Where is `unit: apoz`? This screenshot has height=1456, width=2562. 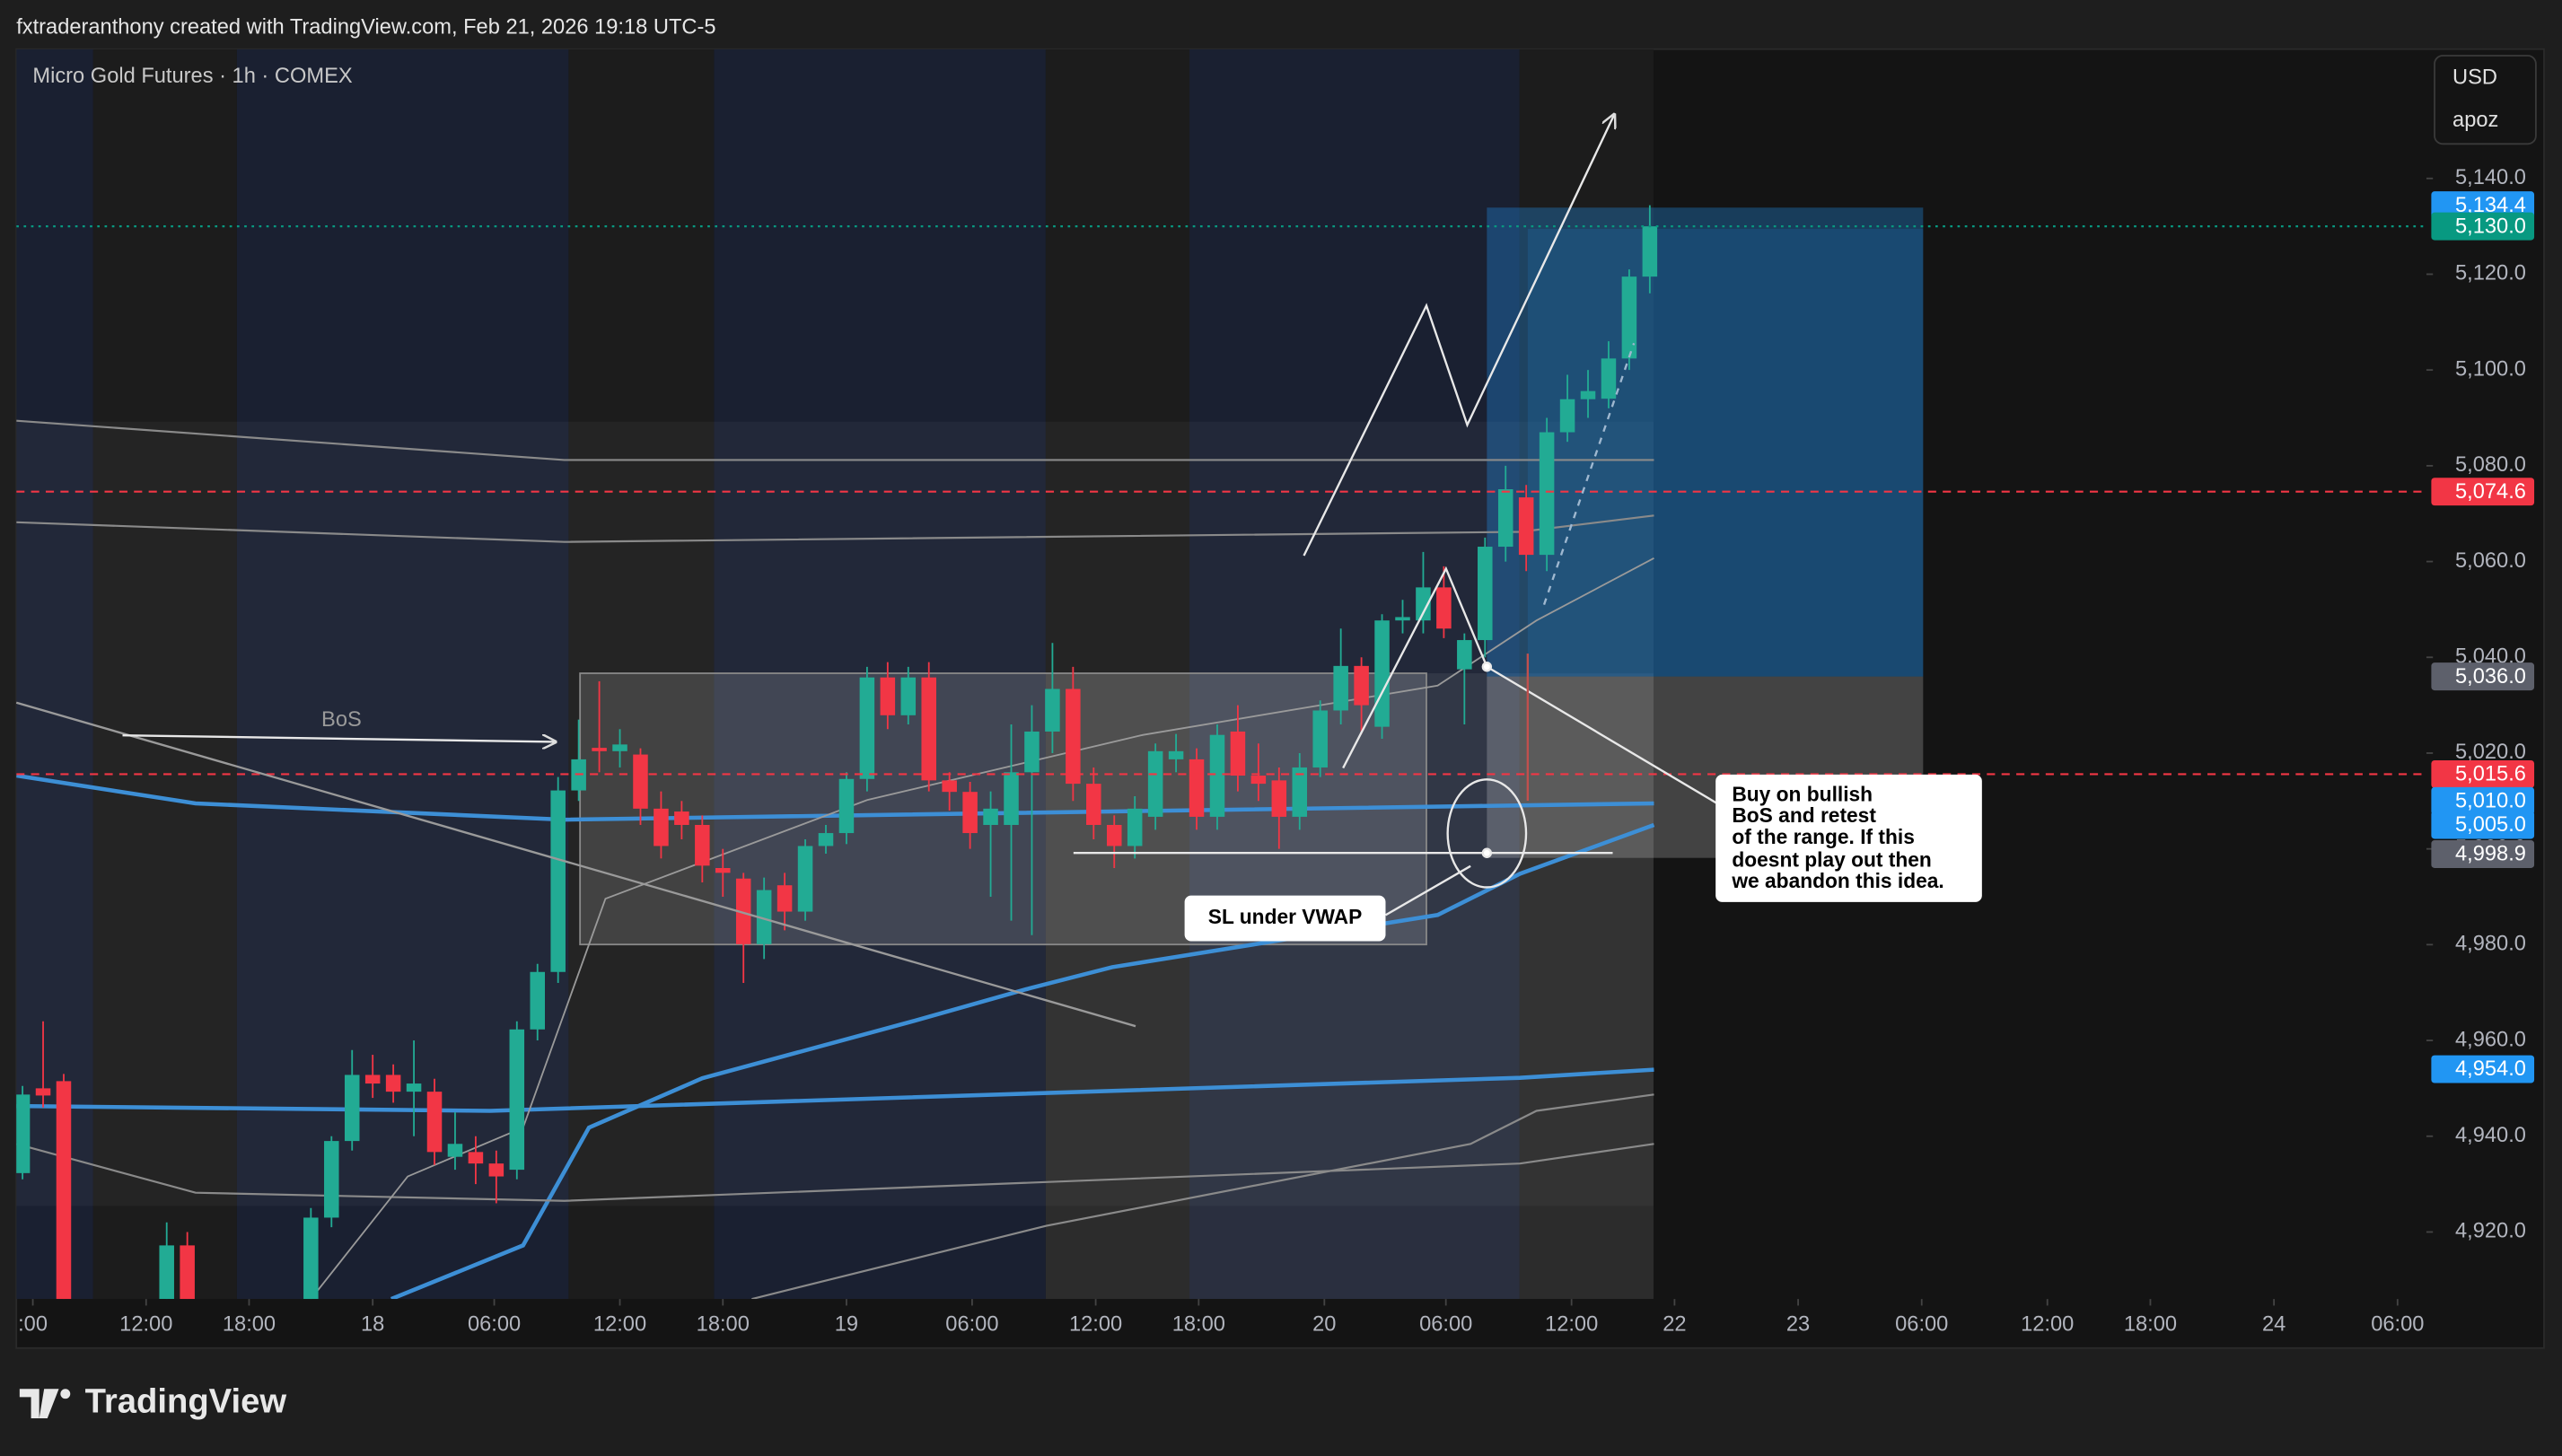 unit: apoz is located at coordinates (2475, 120).